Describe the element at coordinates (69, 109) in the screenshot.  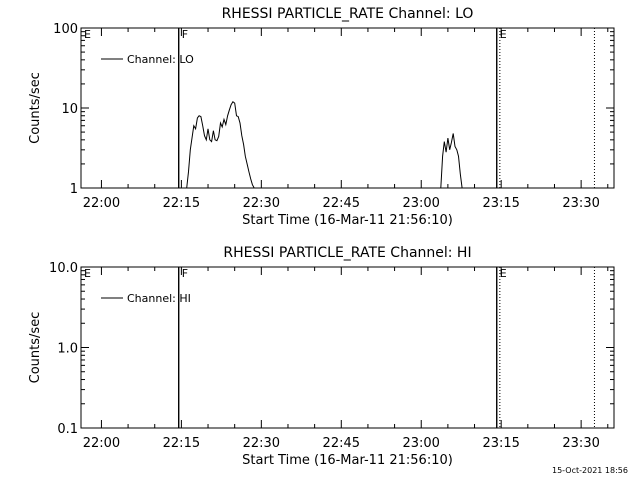
I see `y-tick-label: 10` at that location.